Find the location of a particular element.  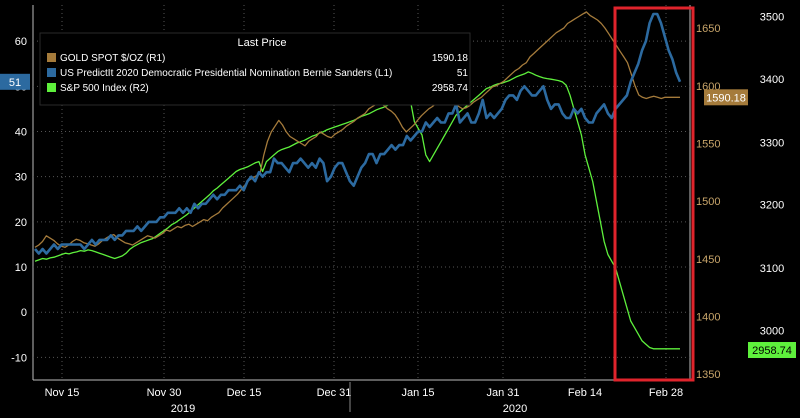

highlight-rect is located at coordinates (654, 194).